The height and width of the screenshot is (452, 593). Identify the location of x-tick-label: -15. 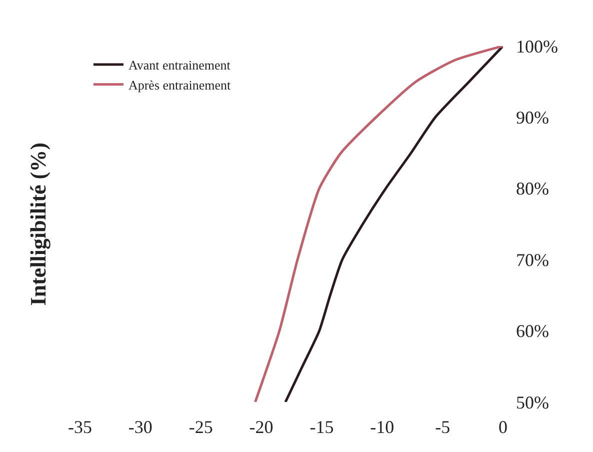
(322, 427).